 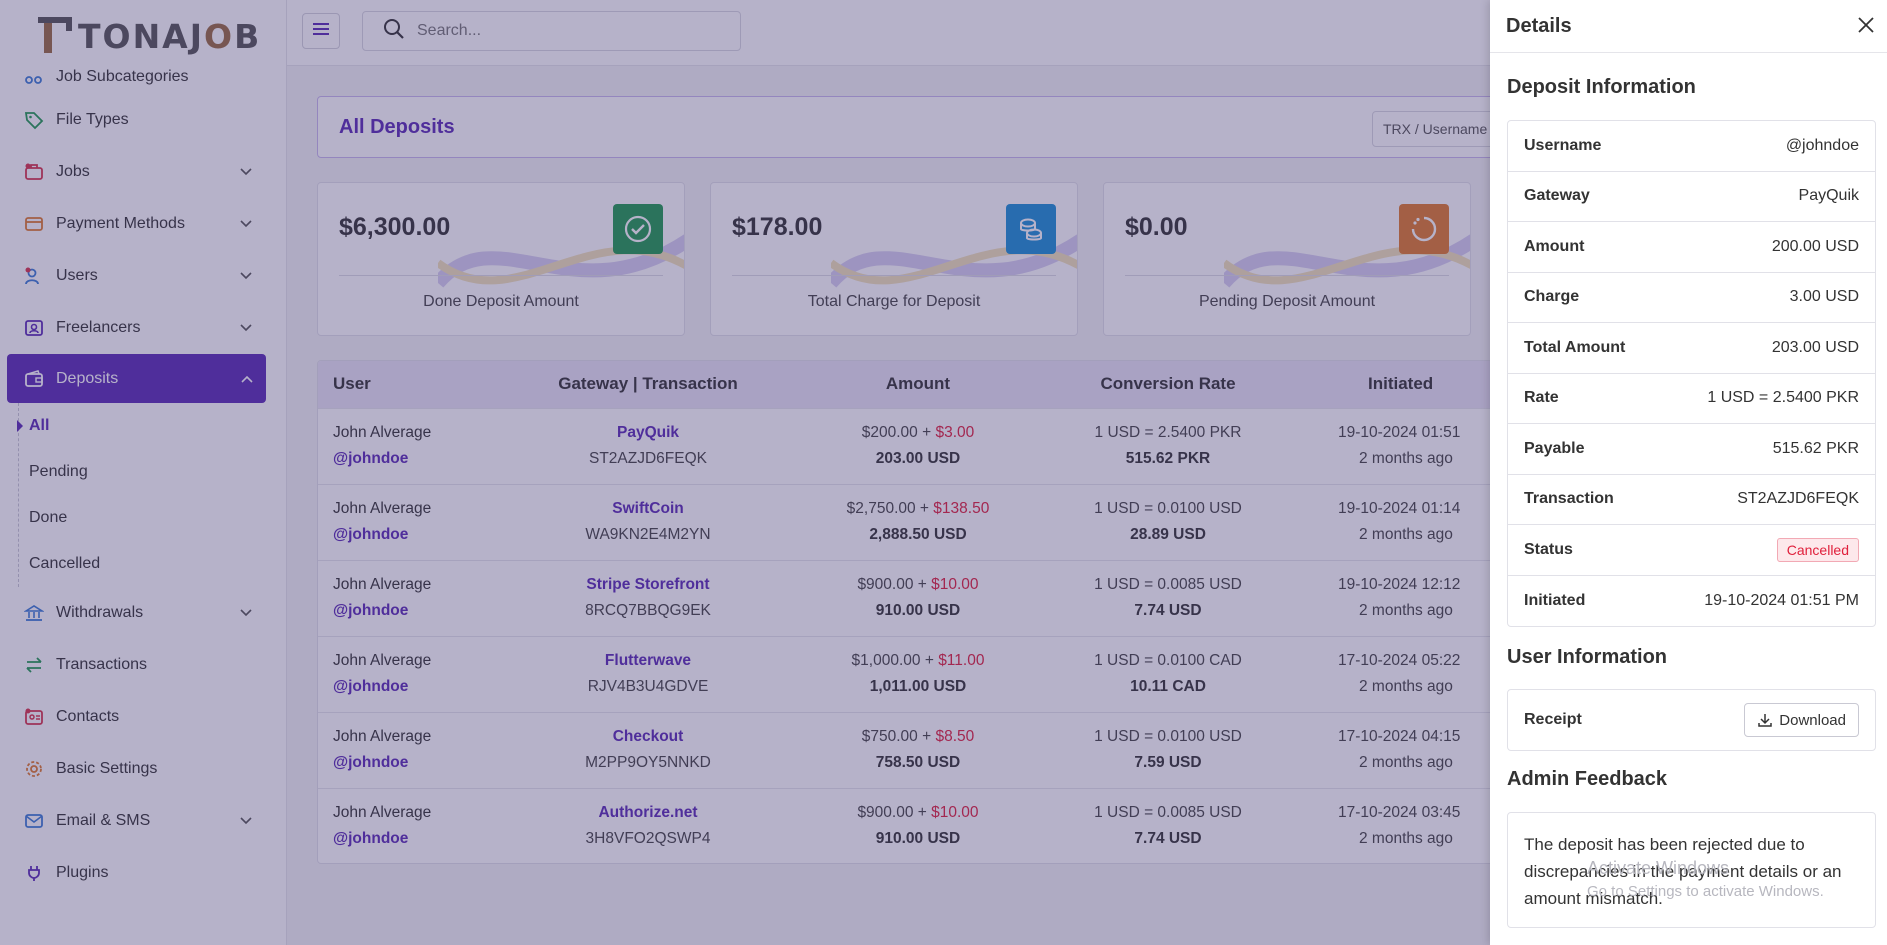 What do you see at coordinates (955, 432) in the screenshot?
I see `charge-value: $3.00` at bounding box center [955, 432].